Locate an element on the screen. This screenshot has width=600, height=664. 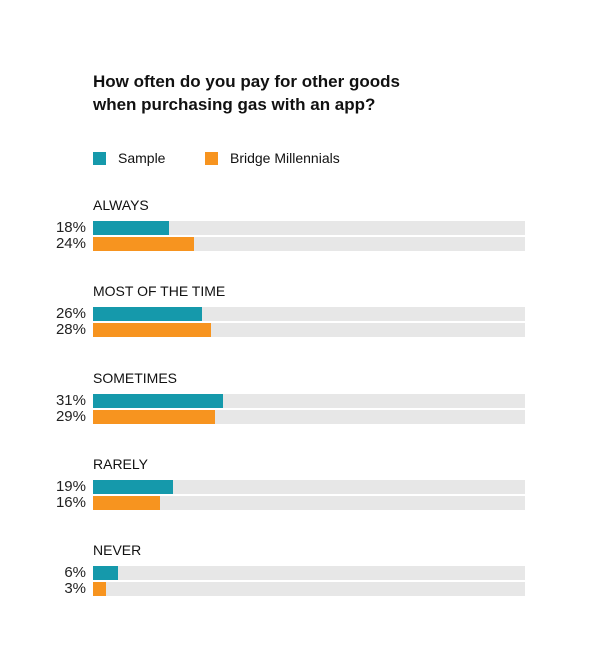
legend-item-sample: Sample is located at coordinates (129, 158).